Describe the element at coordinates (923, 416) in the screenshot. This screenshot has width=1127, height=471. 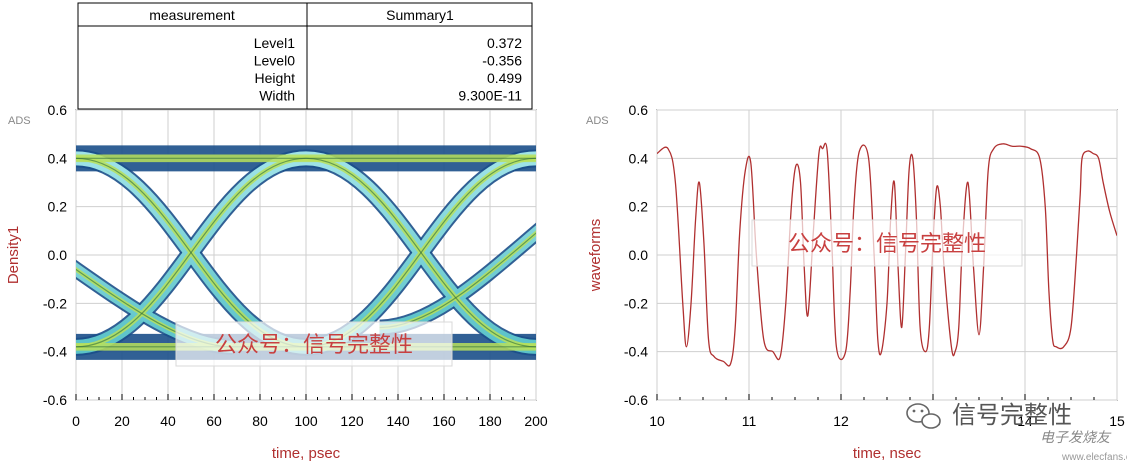
I see `wechat-icon` at that location.